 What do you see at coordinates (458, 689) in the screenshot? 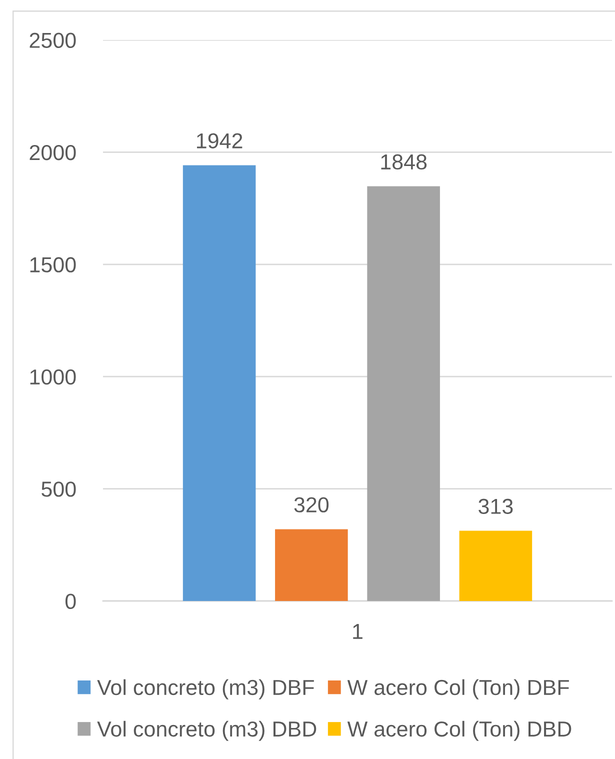
I see `legend-label: W acero Col (Ton) DBF` at bounding box center [458, 689].